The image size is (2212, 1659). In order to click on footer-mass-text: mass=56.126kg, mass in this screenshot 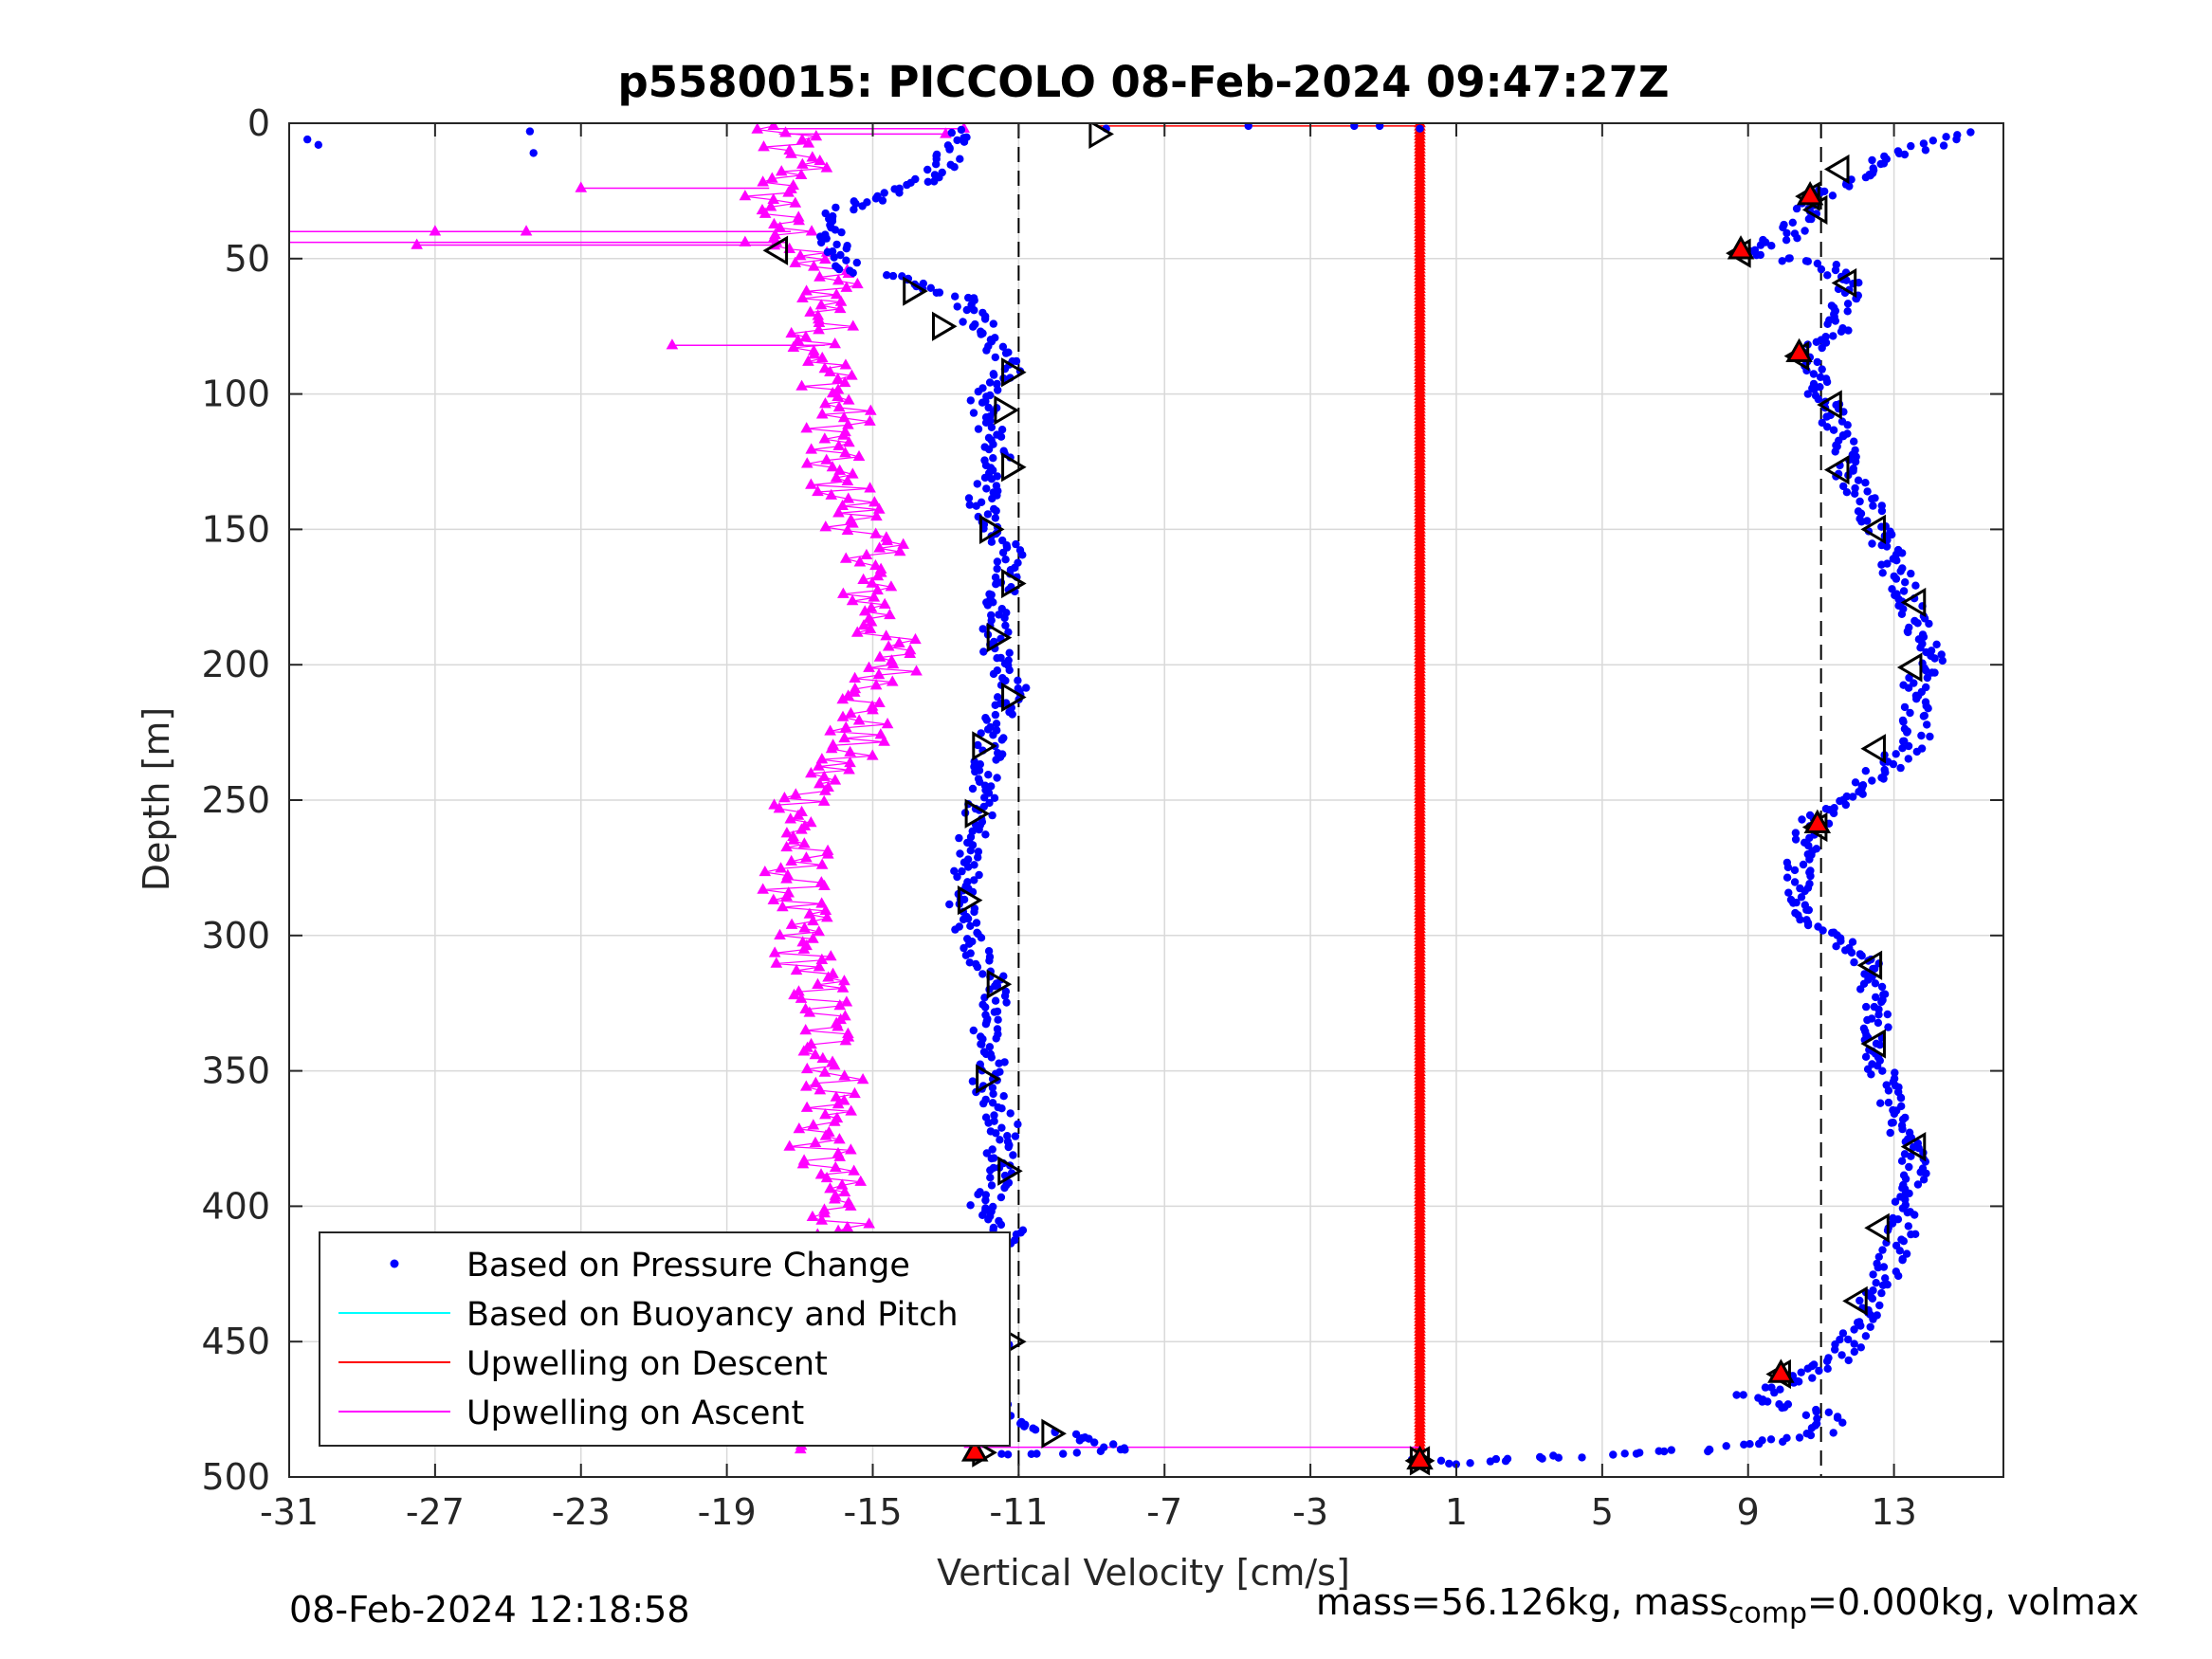, I will do `click(1522, 1602)`.